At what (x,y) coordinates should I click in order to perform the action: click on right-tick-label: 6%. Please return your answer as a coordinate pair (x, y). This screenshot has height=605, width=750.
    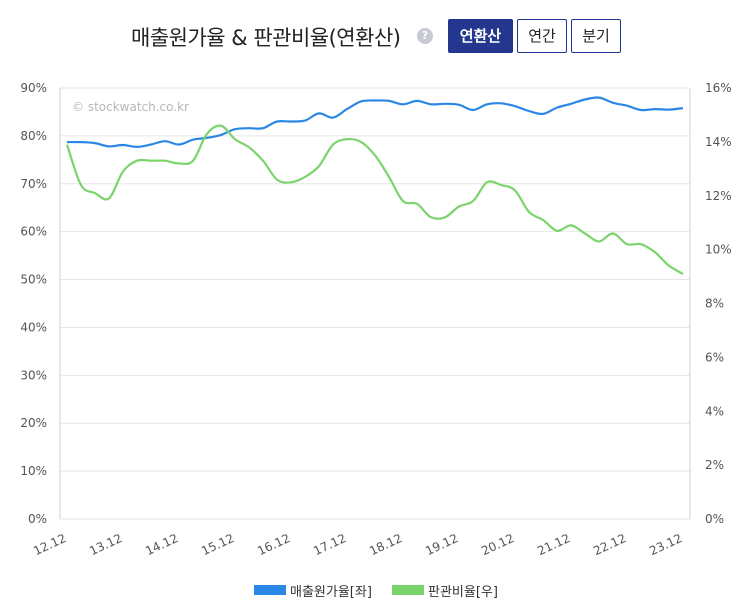
    Looking at the image, I should click on (714, 357).